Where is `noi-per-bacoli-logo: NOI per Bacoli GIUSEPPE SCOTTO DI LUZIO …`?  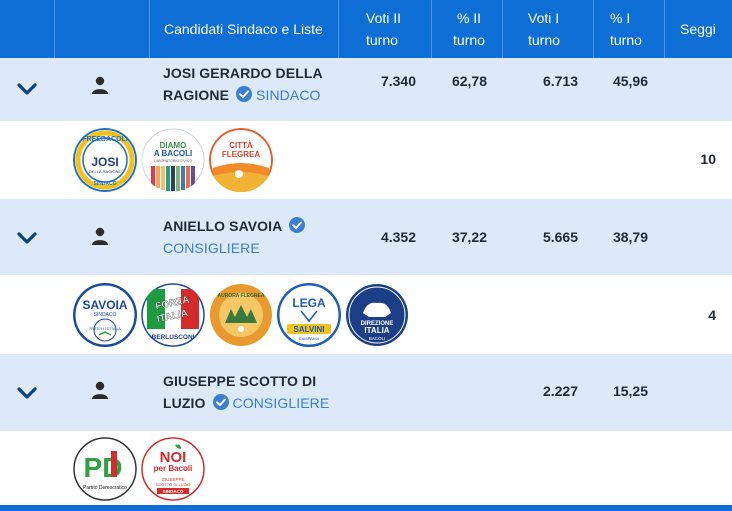 noi-per-bacoli-logo: NOI per Bacoli GIUSEPPE SCOTTO DI LUZIO … is located at coordinates (173, 469).